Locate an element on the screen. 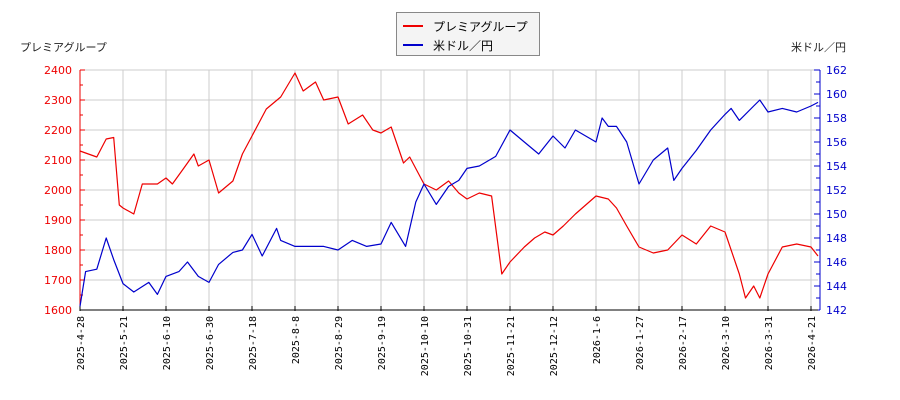 The image size is (900, 400). left-tick-label: 2400 is located at coordinates (58, 70).